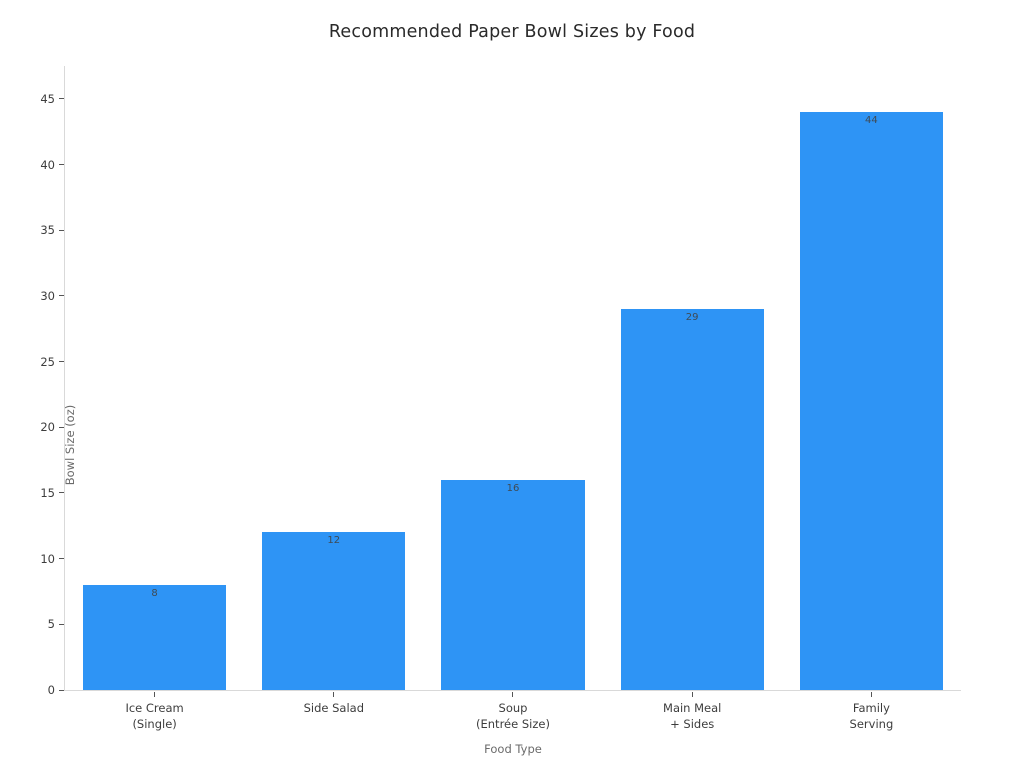 The width and height of the screenshot is (1024, 768). I want to click on x-axis-title: Food Type, so click(513, 749).